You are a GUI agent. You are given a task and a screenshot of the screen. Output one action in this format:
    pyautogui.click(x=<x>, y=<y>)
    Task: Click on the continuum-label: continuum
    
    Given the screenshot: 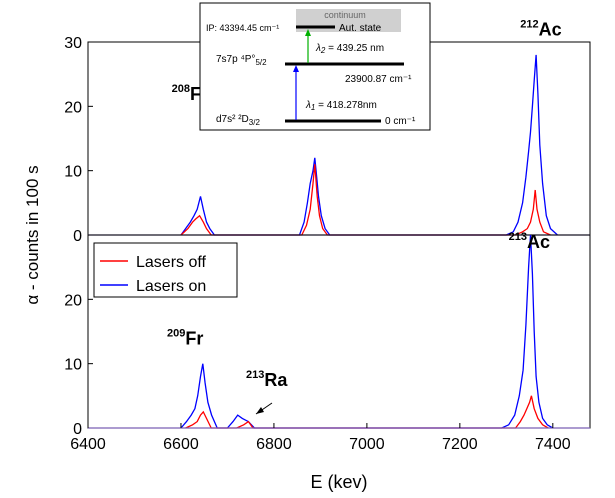 What is the action you would take?
    pyautogui.click(x=345, y=15)
    